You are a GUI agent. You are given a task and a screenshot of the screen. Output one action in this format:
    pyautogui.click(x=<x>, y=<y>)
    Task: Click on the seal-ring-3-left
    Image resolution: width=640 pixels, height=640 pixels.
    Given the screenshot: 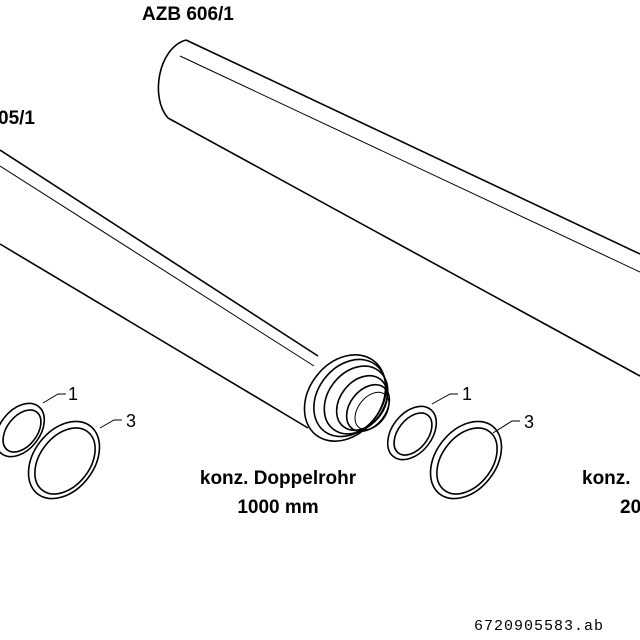 What is the action you would take?
    pyautogui.click(x=64, y=460)
    